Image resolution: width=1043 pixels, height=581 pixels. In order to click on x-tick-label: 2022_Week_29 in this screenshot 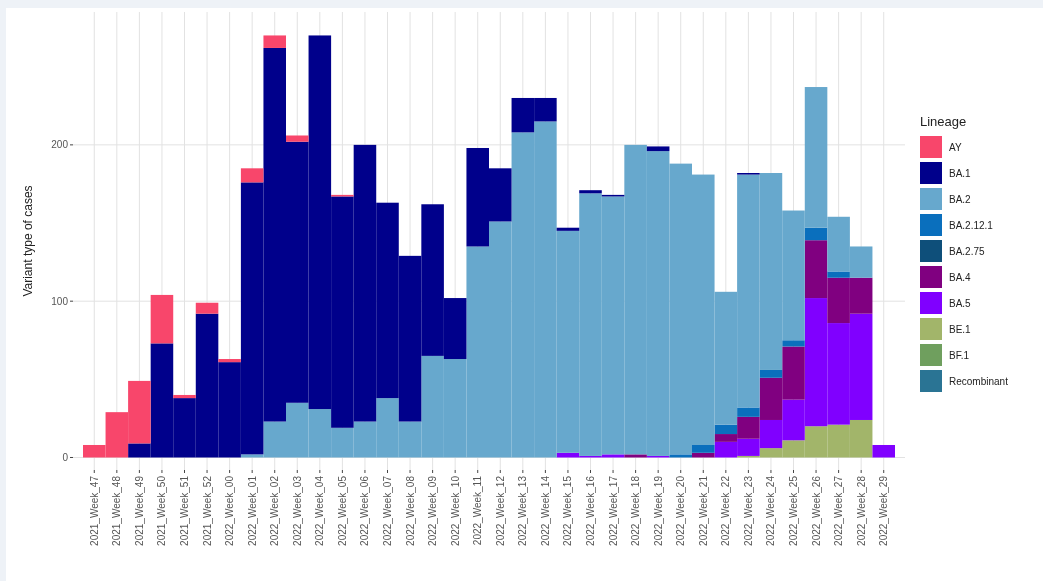, I will do `click(884, 510)`.